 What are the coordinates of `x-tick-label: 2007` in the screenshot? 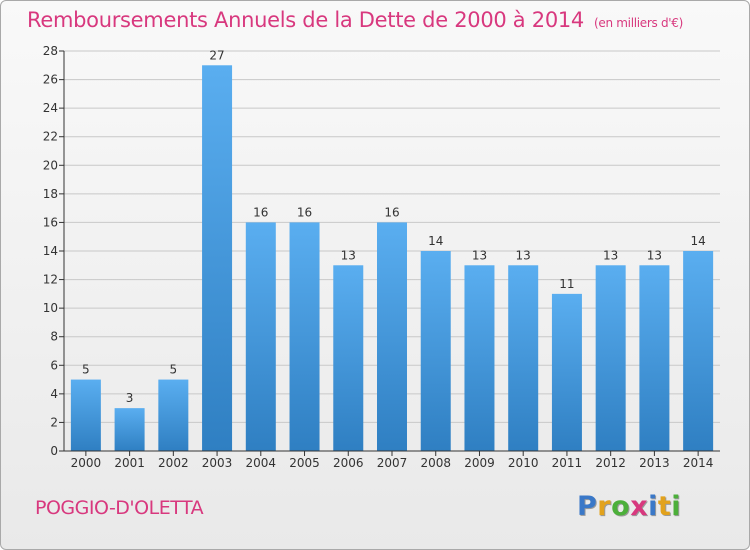 It's located at (392, 463).